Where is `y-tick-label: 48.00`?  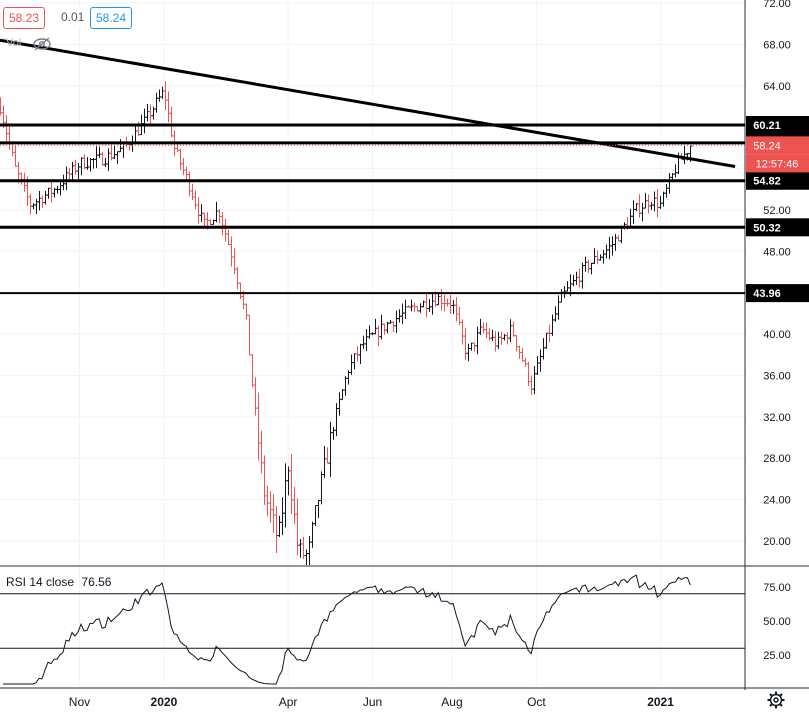 y-tick-label: 48.00 is located at coordinates (777, 252).